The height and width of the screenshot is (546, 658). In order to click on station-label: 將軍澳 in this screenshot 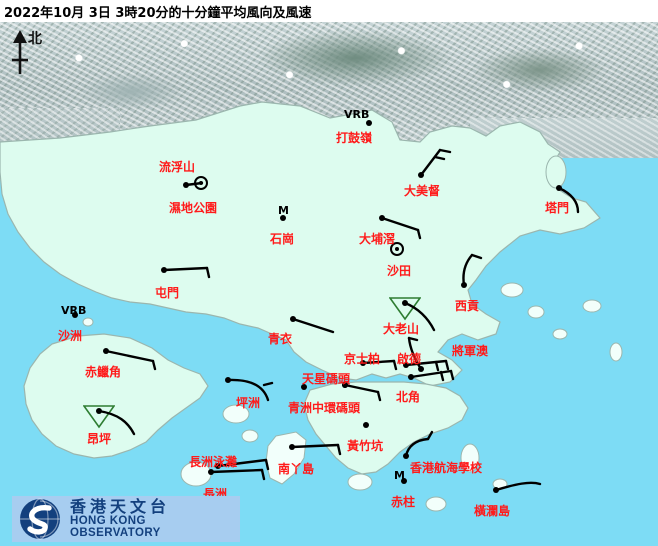, I will do `click(470, 351)`.